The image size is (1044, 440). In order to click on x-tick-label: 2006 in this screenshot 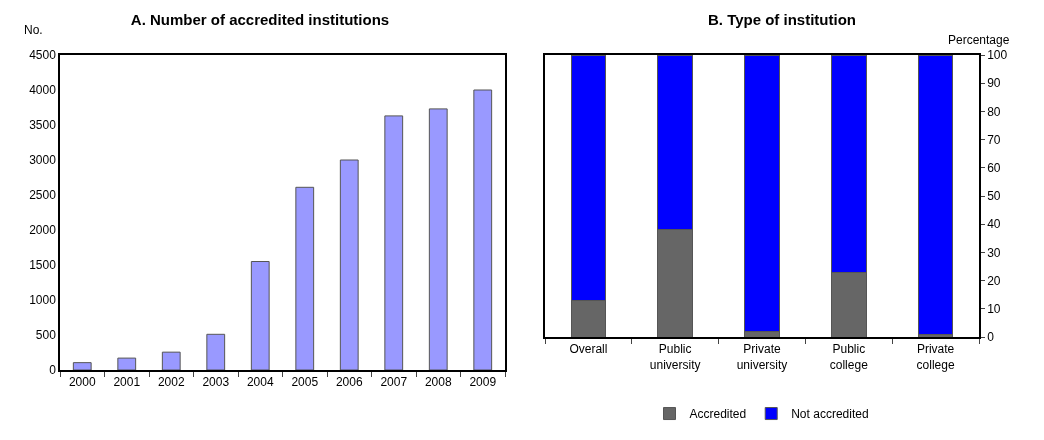, I will do `click(349, 382)`.